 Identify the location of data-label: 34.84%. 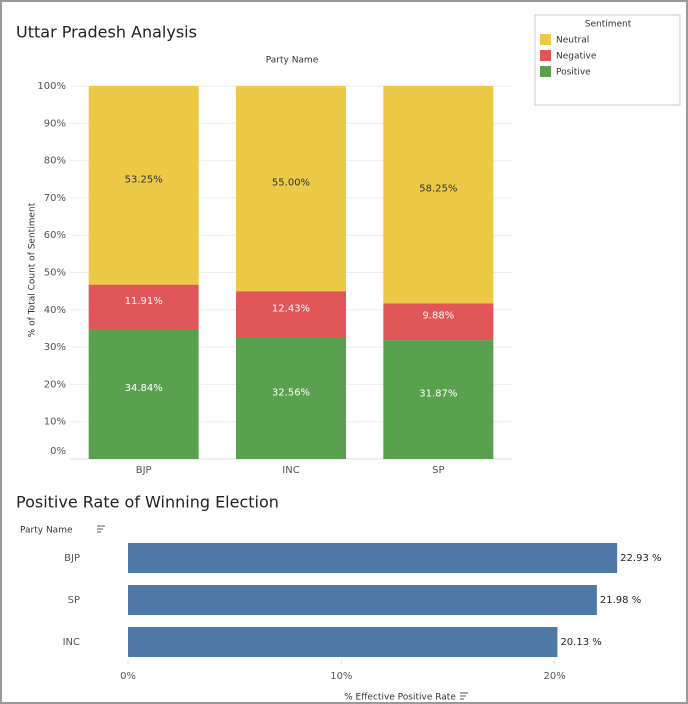
(144, 388).